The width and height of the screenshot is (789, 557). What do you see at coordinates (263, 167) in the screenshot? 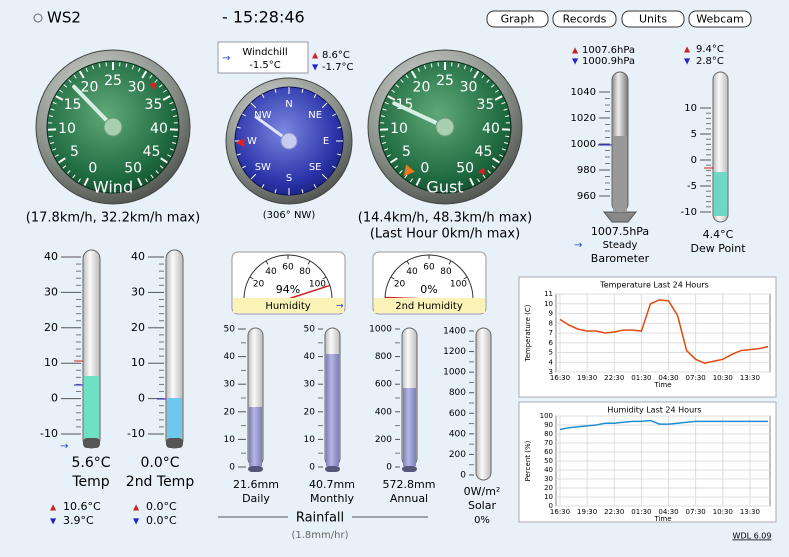
I see `compass-point: SW` at bounding box center [263, 167].